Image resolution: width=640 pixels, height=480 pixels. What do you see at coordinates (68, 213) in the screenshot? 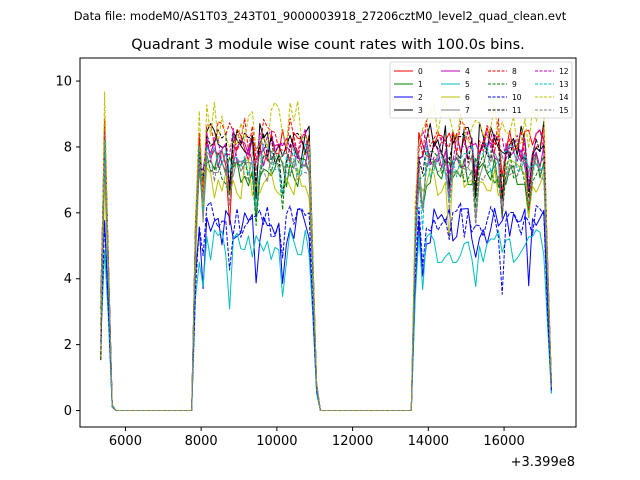
I see `y-tick-label: 6` at bounding box center [68, 213].